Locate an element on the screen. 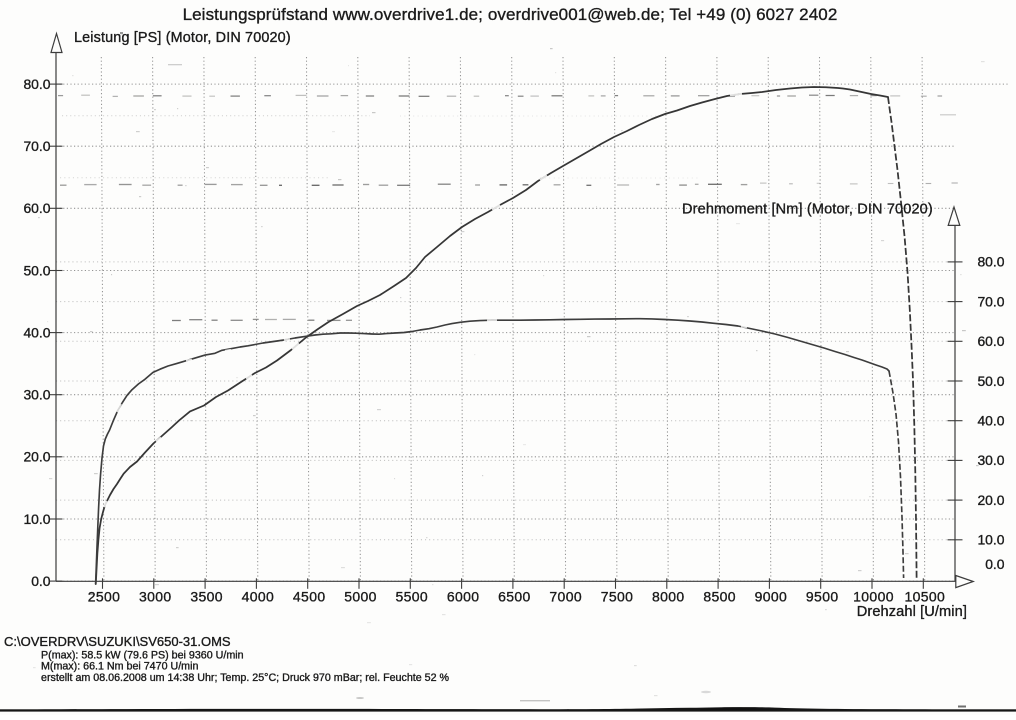  svg-text:Drehmoment [Nm] (Motor, DIN 70: Drehmoment [Nm] (Motor, DIN 70020) is located at coordinates (807, 210).